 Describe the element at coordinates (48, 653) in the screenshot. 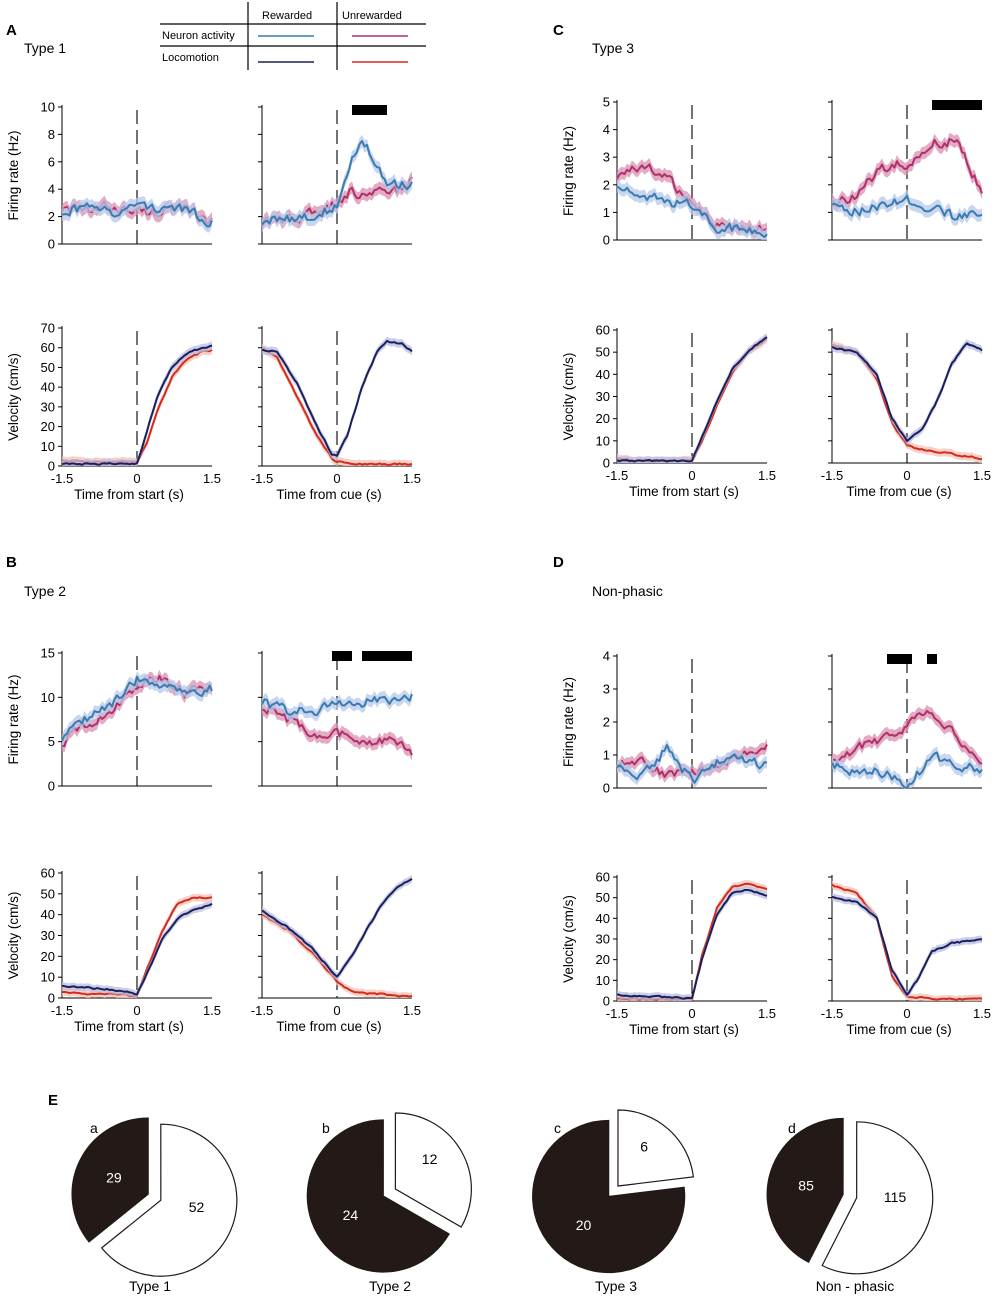

I see `y-tick-label: 15` at that location.